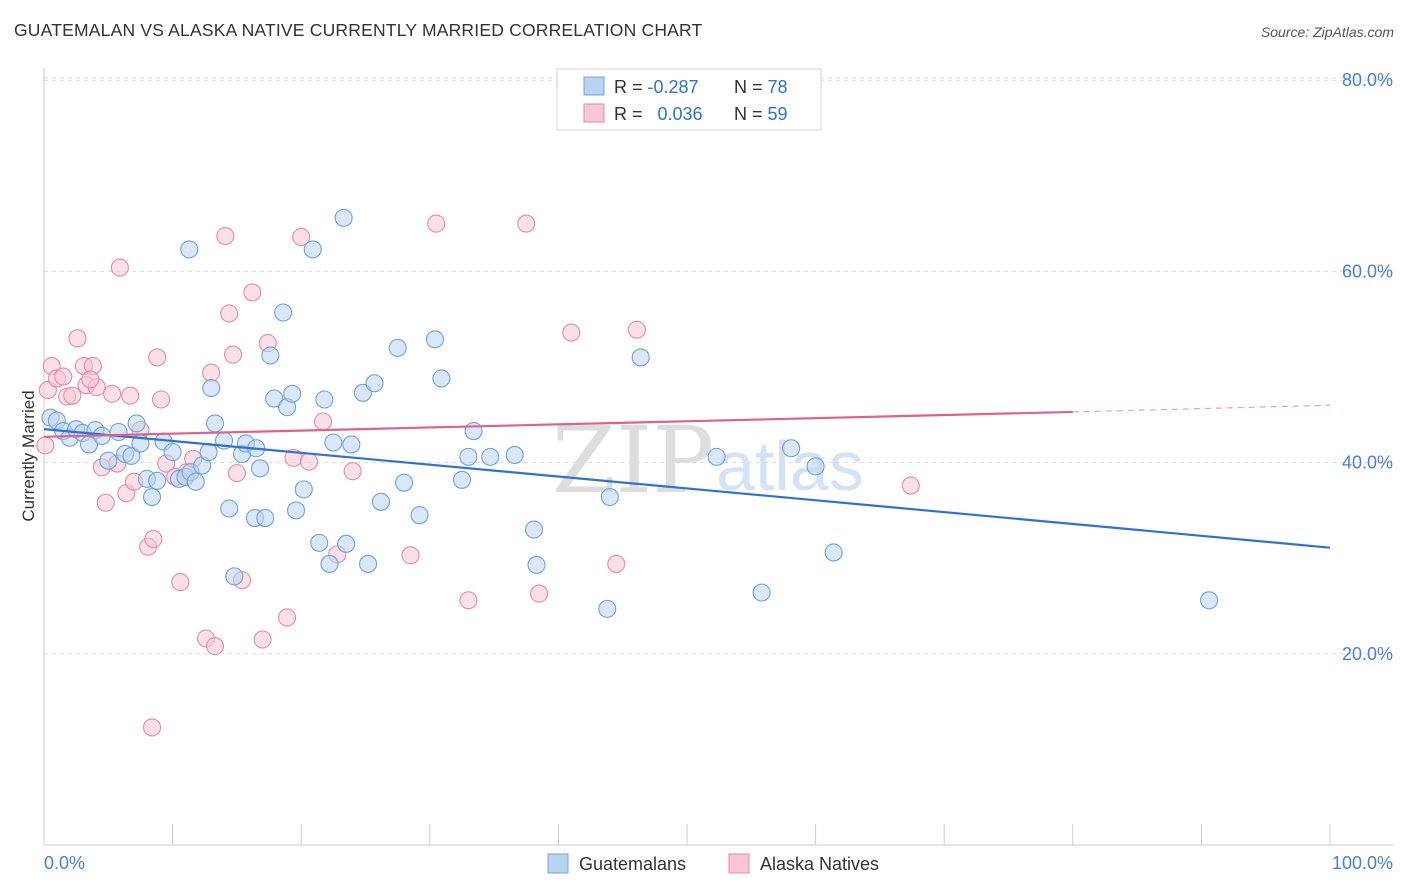 The image size is (1406, 892). What do you see at coordinates (1367, 654) in the screenshot?
I see `y-tick-label: 20.0%` at bounding box center [1367, 654].